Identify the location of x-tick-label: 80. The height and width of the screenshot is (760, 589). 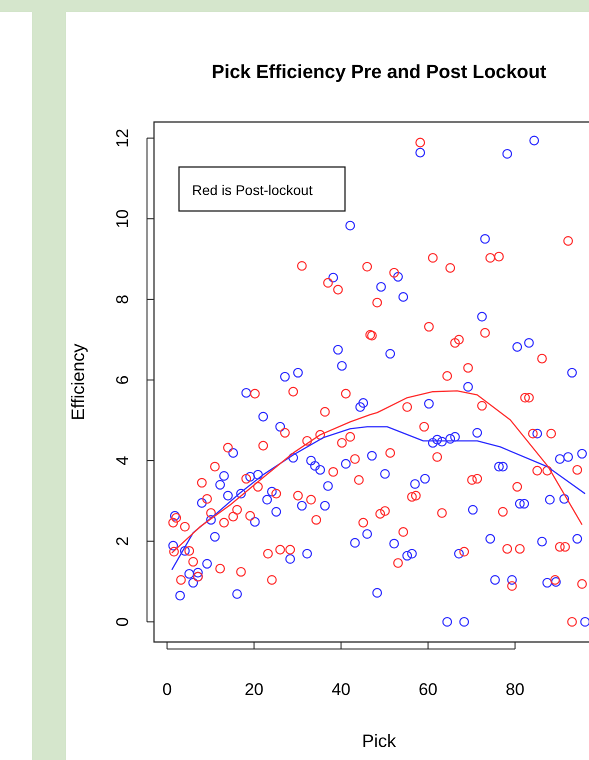
(515, 689).